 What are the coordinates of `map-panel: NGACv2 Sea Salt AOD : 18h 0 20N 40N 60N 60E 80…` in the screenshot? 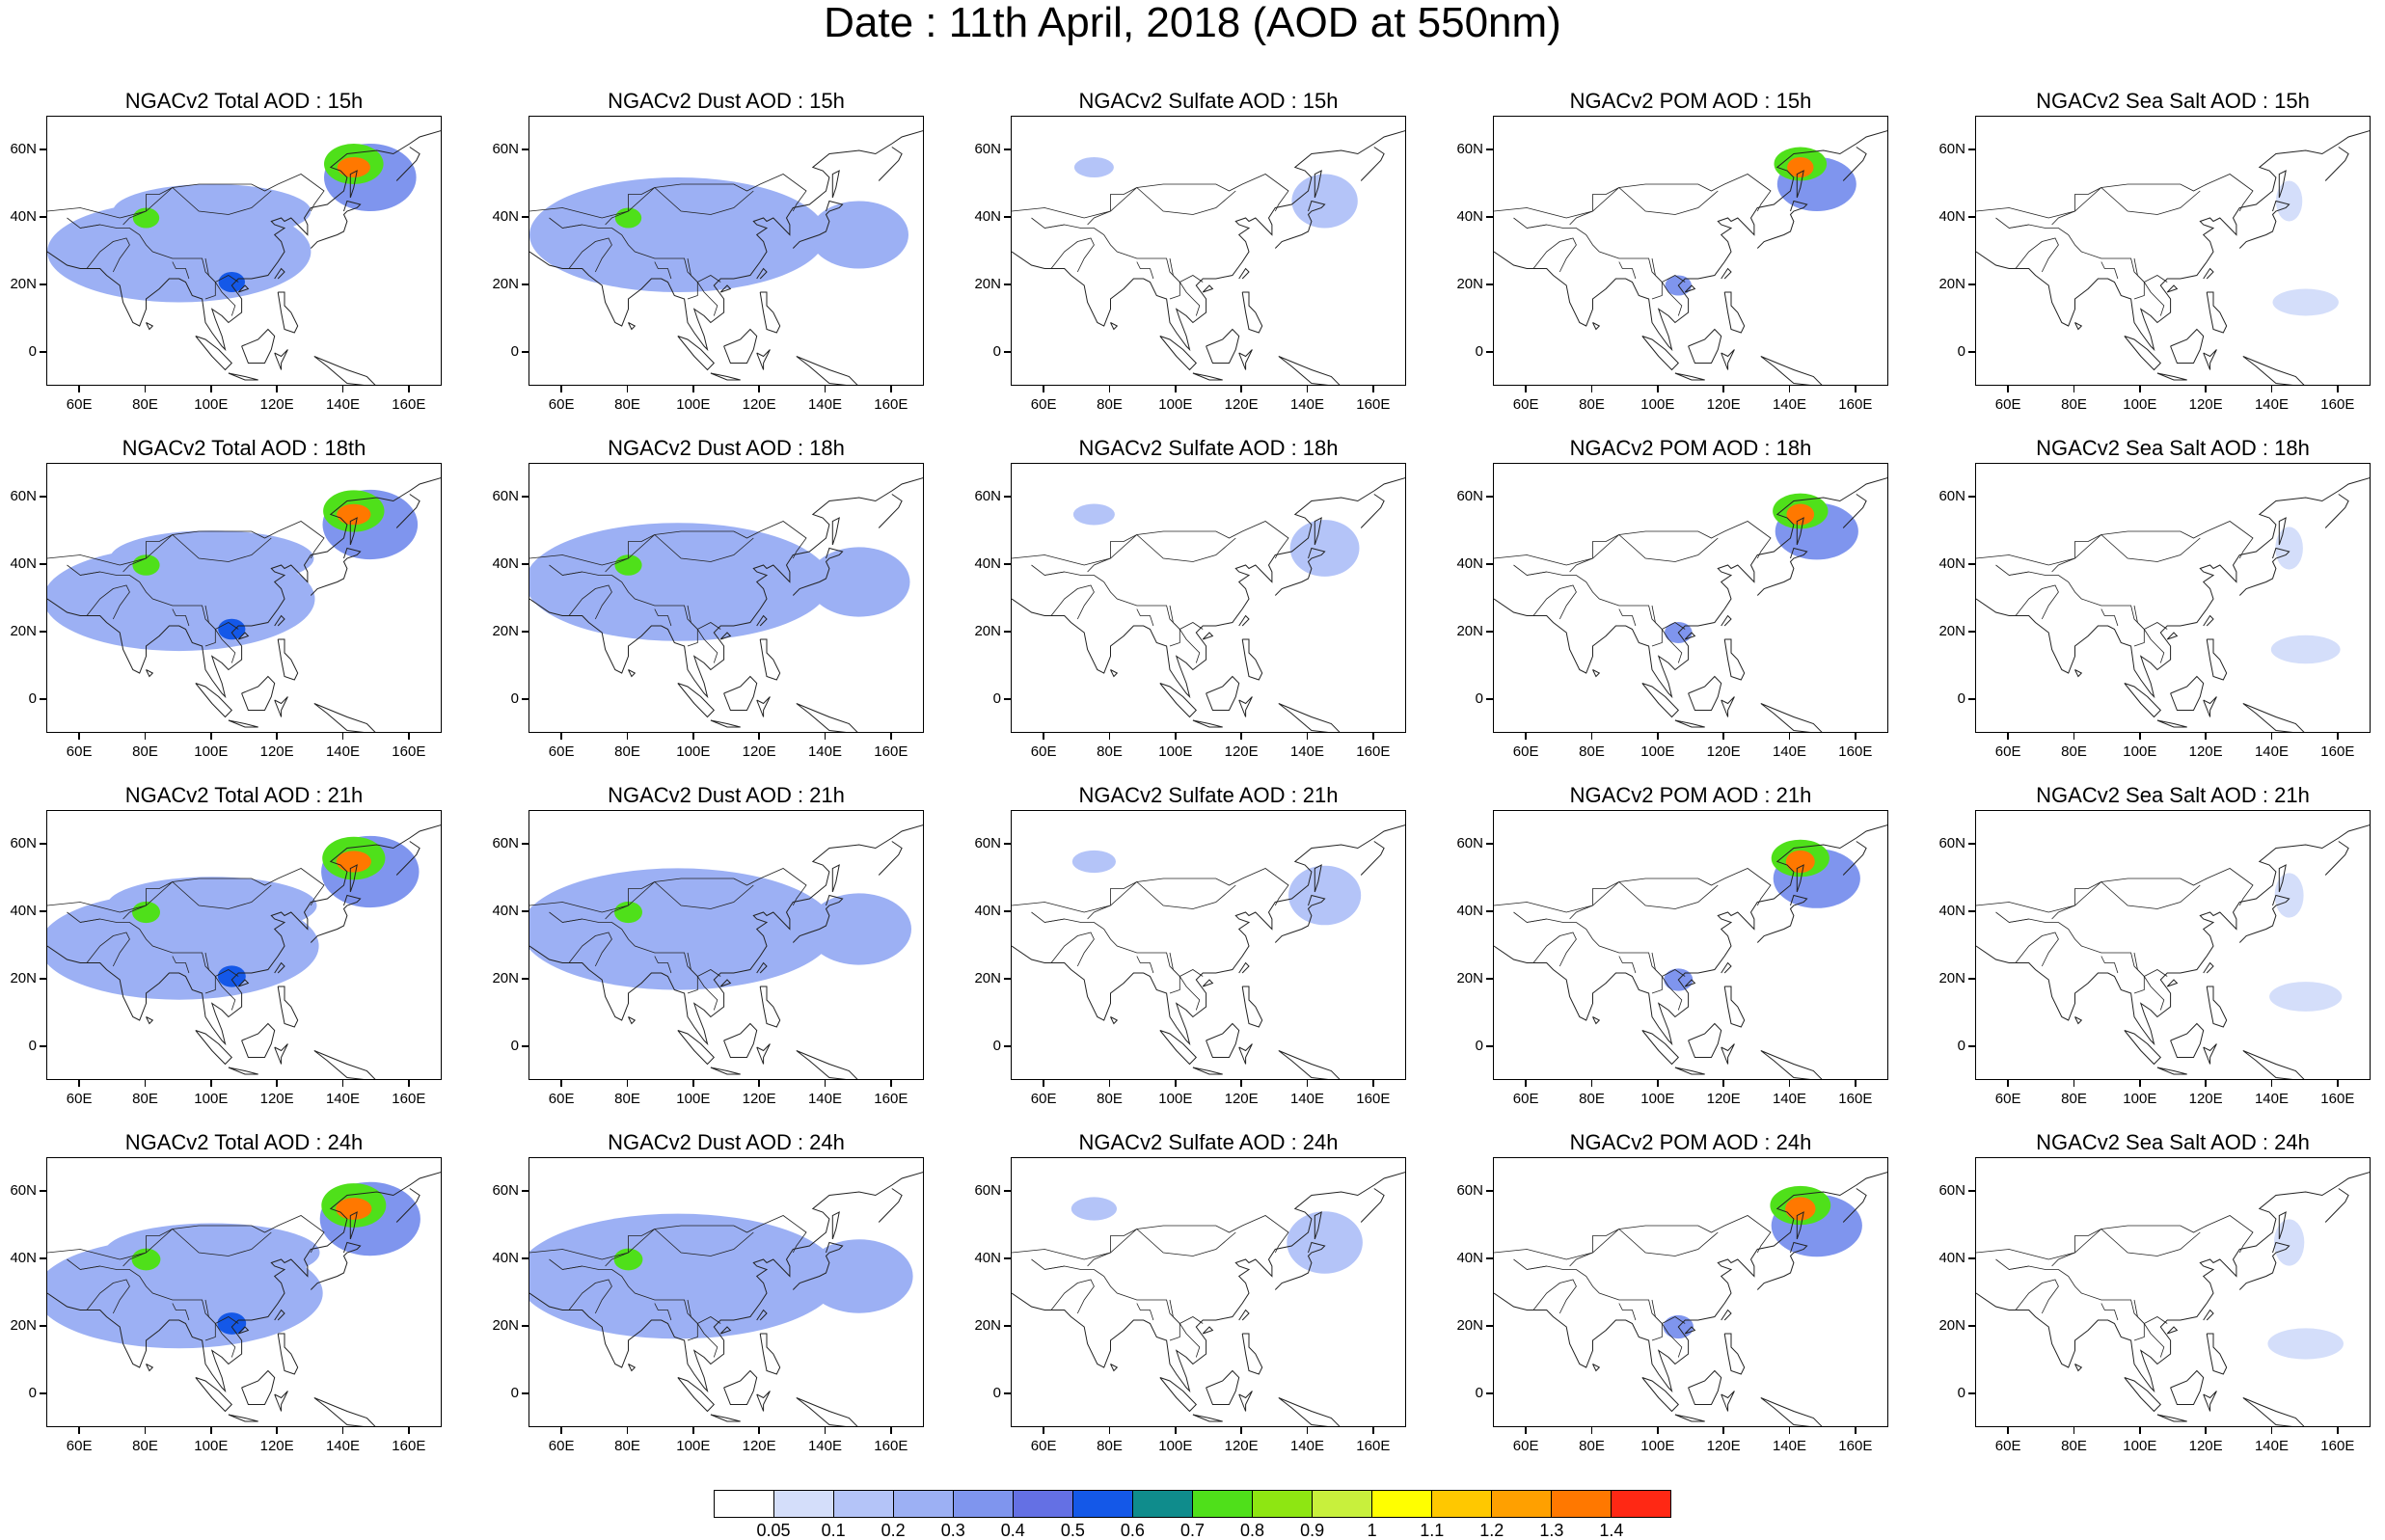 It's located at (2155, 614).